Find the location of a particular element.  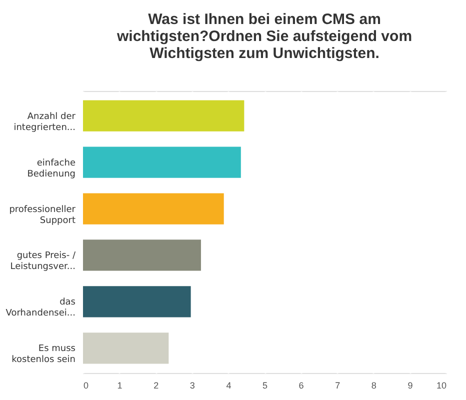

x-tick-label: 6 is located at coordinates (301, 385).